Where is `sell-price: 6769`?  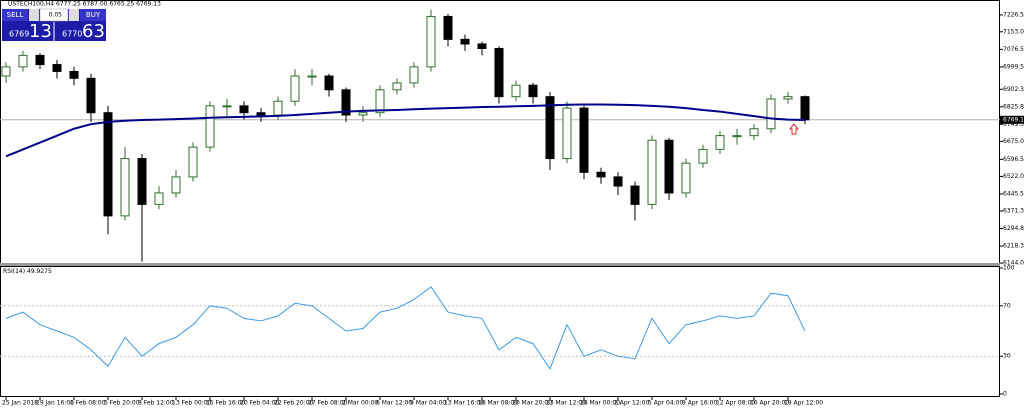 sell-price: 6769 is located at coordinates (19, 34).